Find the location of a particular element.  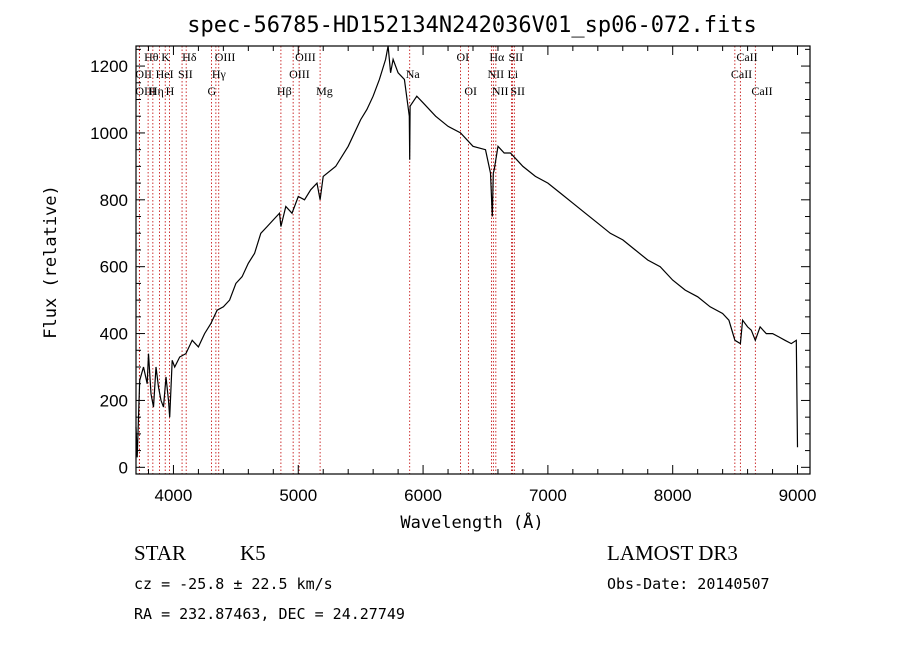

line-marker-label: Hδ is located at coordinates (189, 57).